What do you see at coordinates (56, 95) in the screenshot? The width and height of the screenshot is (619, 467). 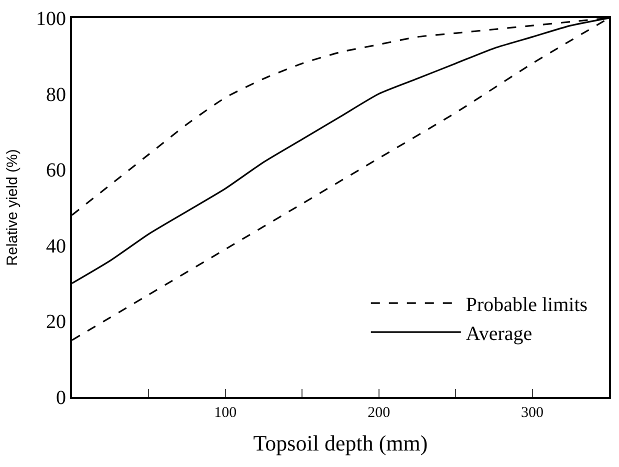 I see `y-tick-label: 80` at bounding box center [56, 95].